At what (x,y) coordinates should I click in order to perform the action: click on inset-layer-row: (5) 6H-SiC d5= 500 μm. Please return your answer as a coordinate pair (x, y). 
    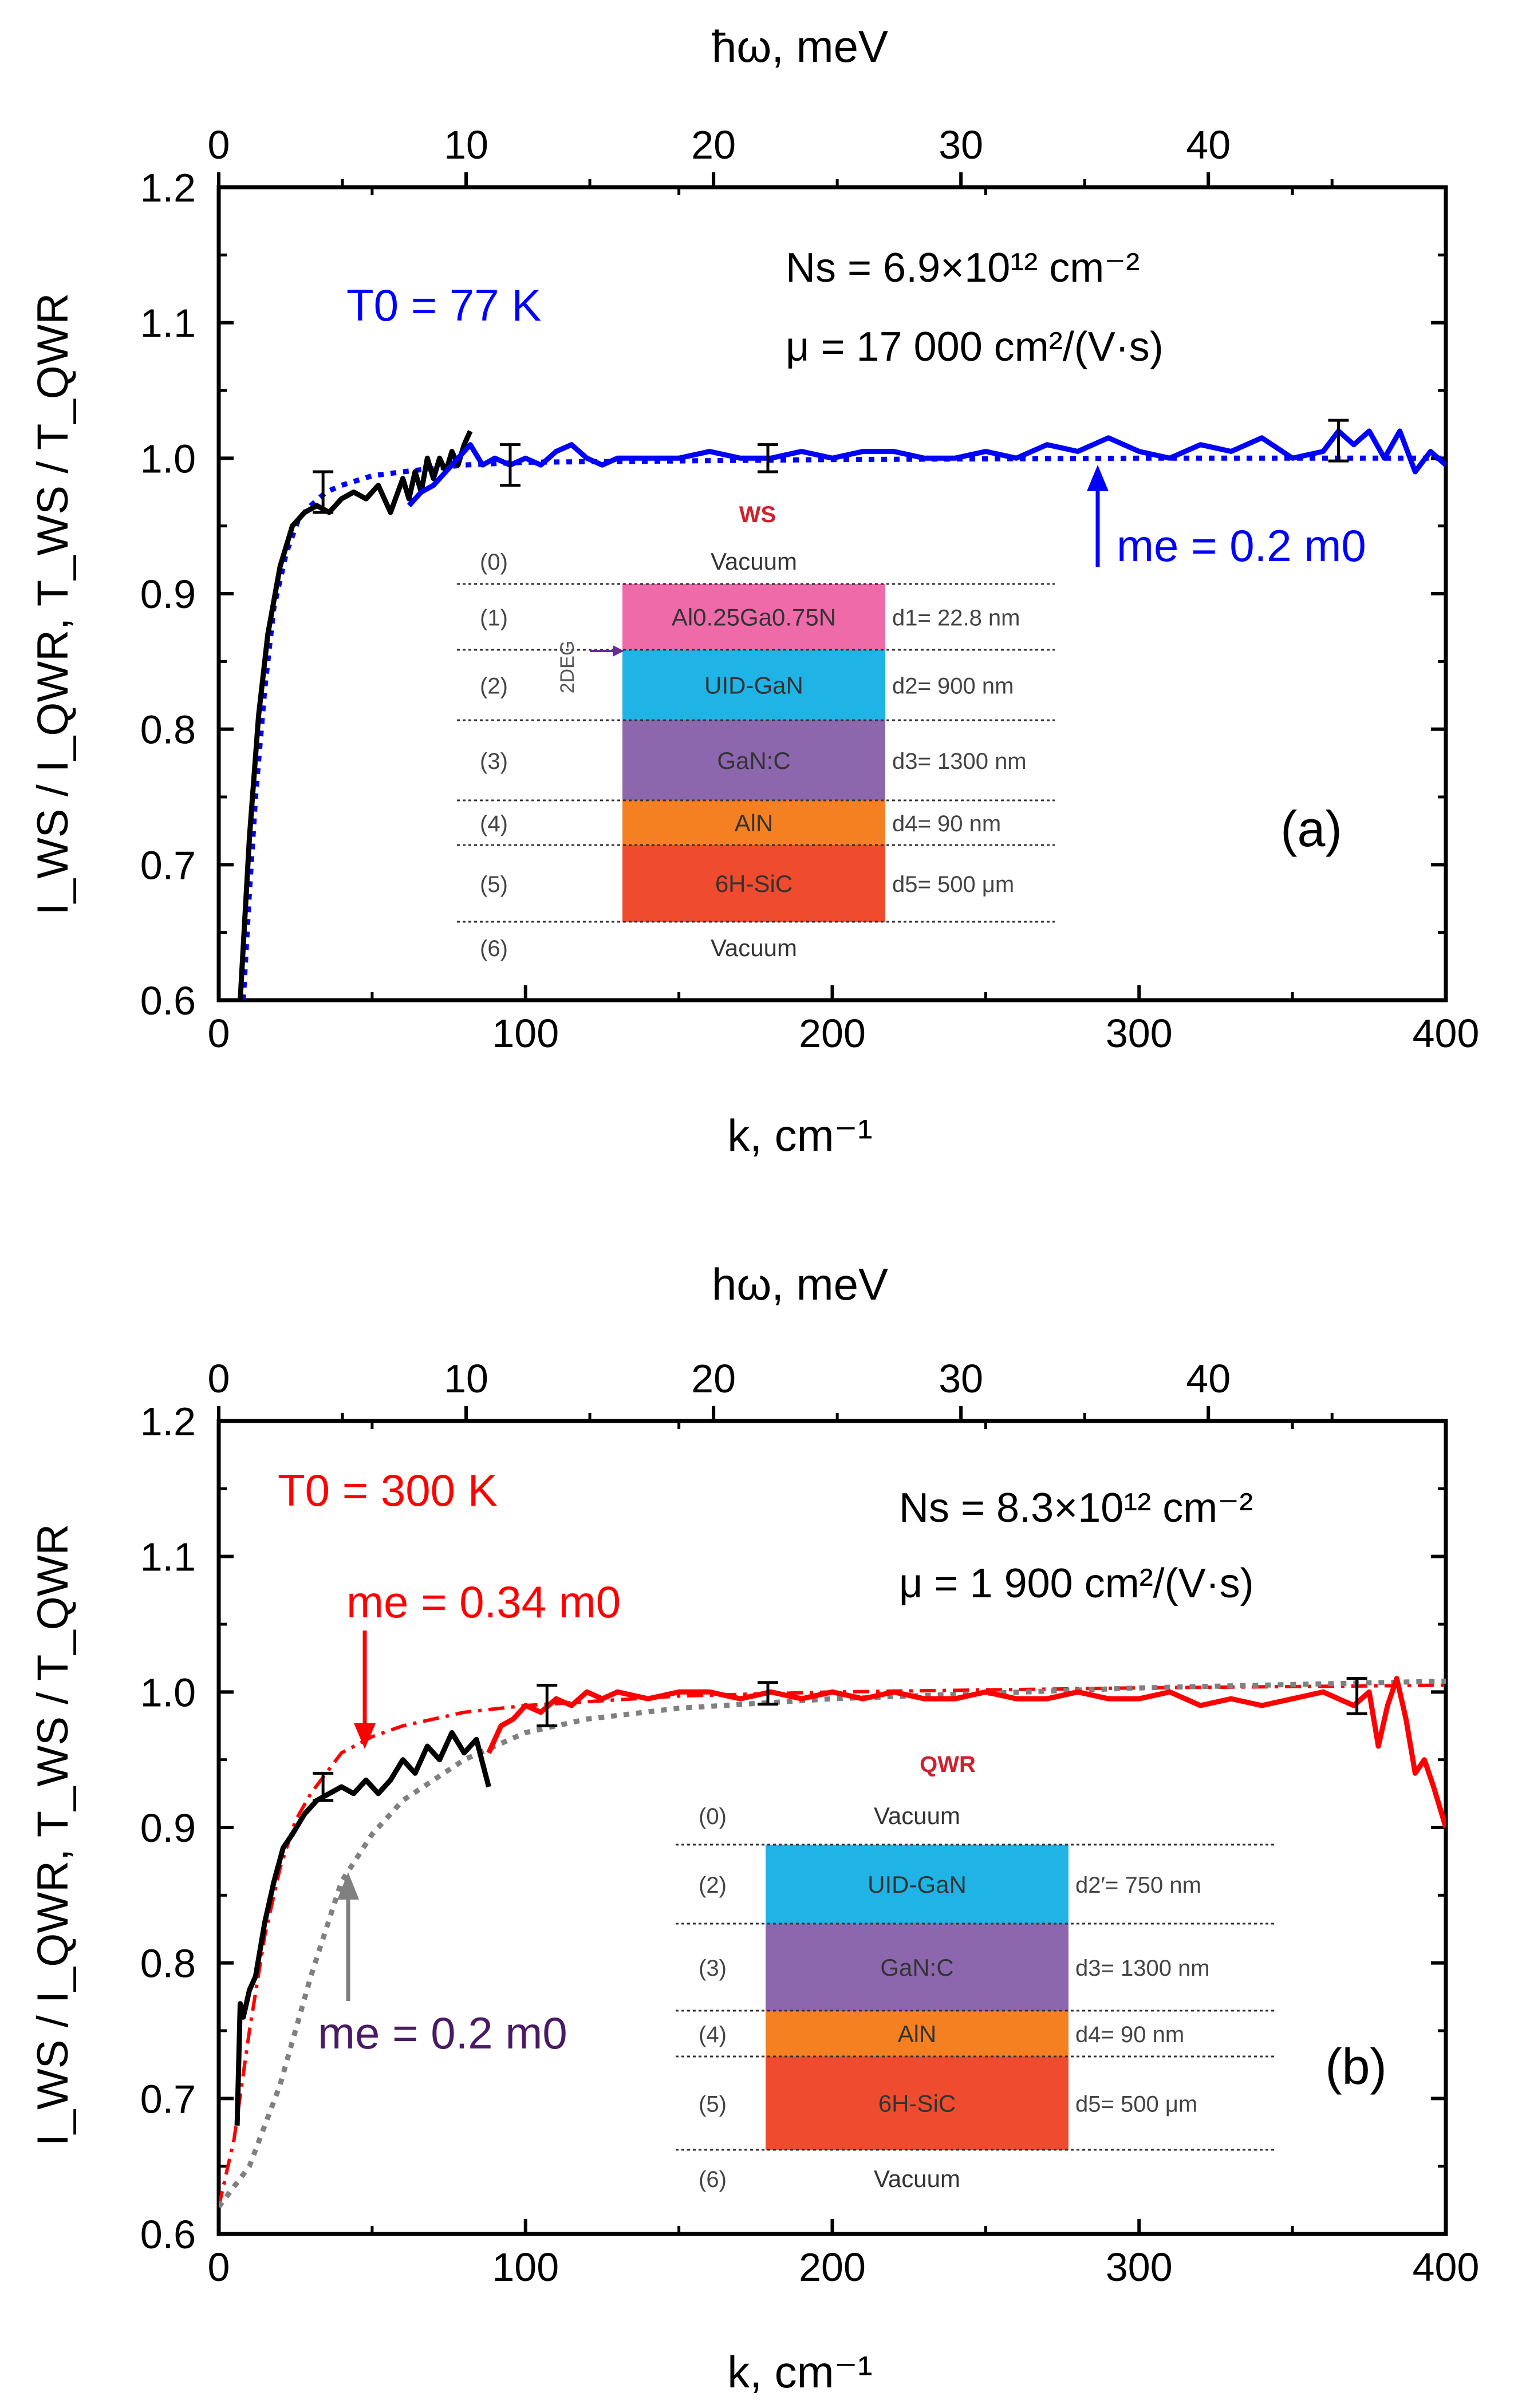
    Looking at the image, I should click on (747, 883).